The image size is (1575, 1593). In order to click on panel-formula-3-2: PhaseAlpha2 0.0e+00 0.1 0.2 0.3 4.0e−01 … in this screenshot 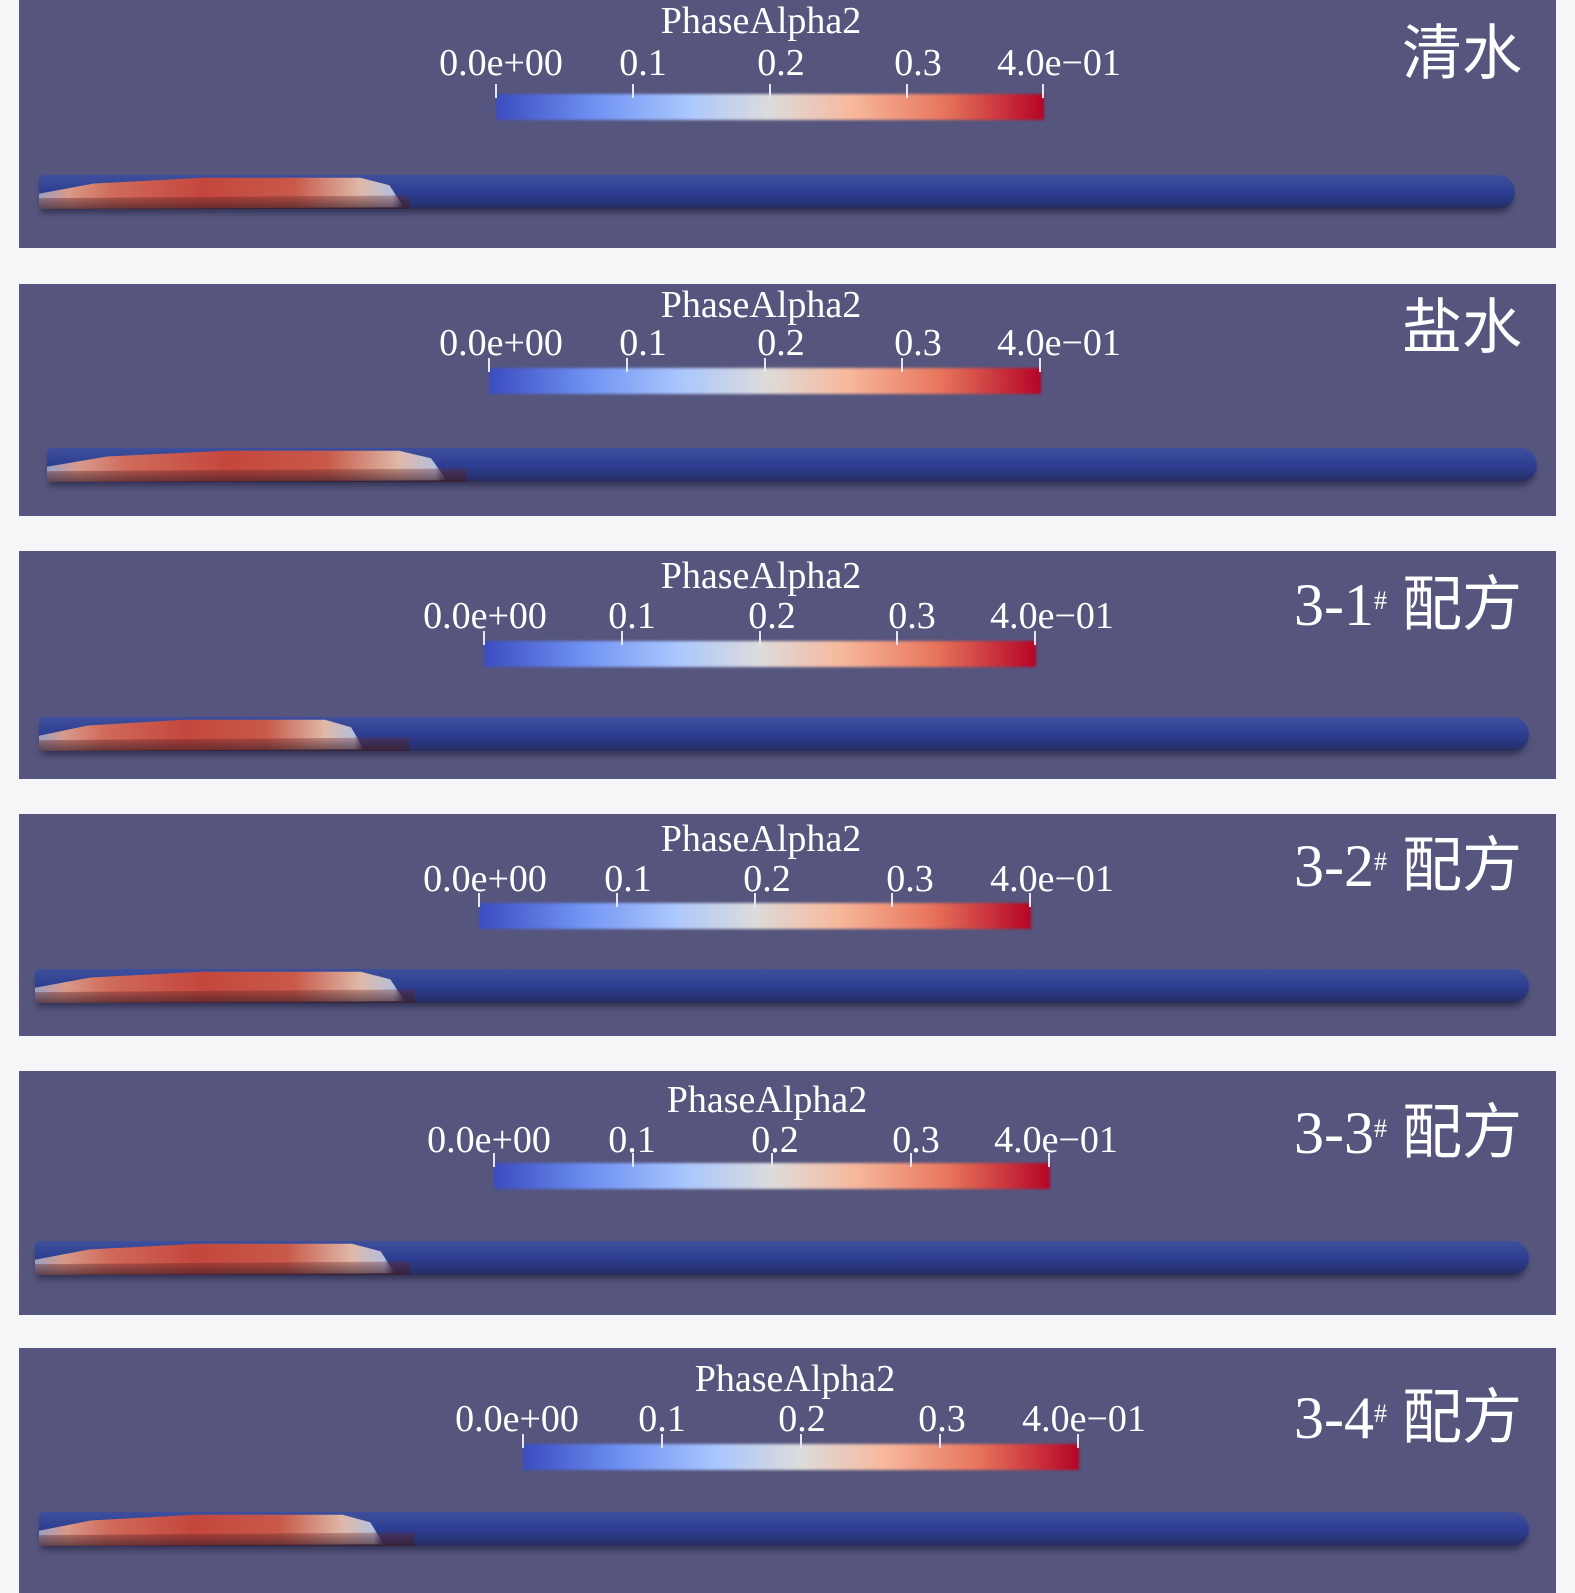, I will do `click(787, 925)`.